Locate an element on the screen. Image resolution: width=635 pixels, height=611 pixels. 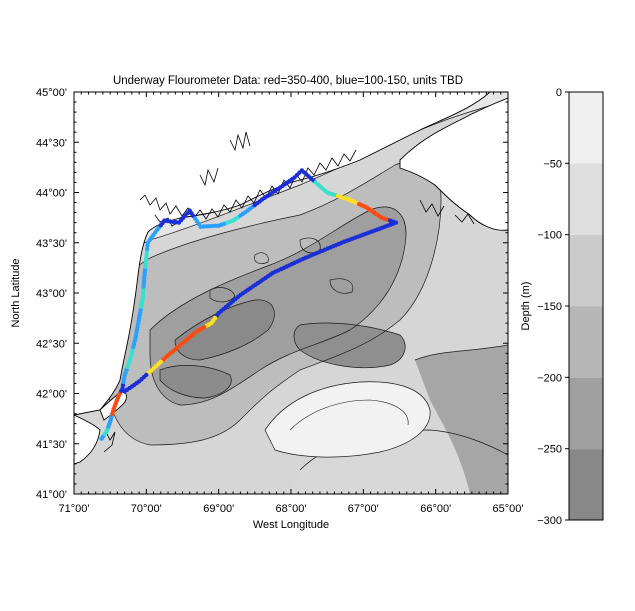
x-tick-label: 65°00' is located at coordinates (508, 509).